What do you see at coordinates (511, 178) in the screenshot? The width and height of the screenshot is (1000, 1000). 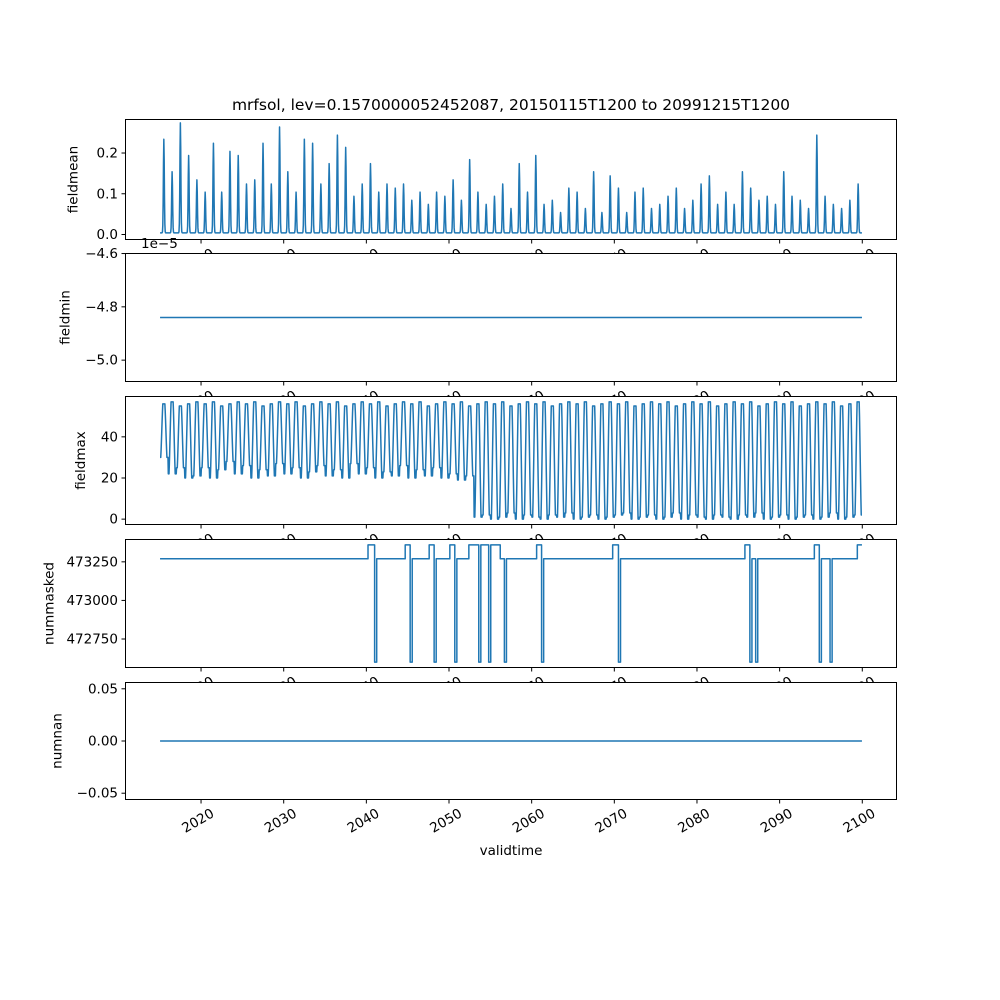 I see `fieldmean-line` at bounding box center [511, 178].